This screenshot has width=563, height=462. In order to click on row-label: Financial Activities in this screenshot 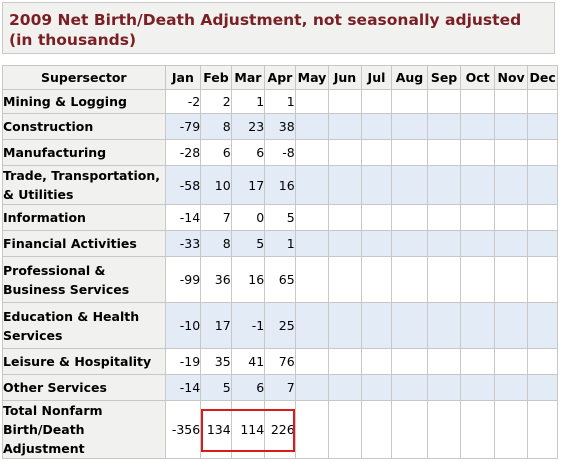, I will do `click(84, 243)`.